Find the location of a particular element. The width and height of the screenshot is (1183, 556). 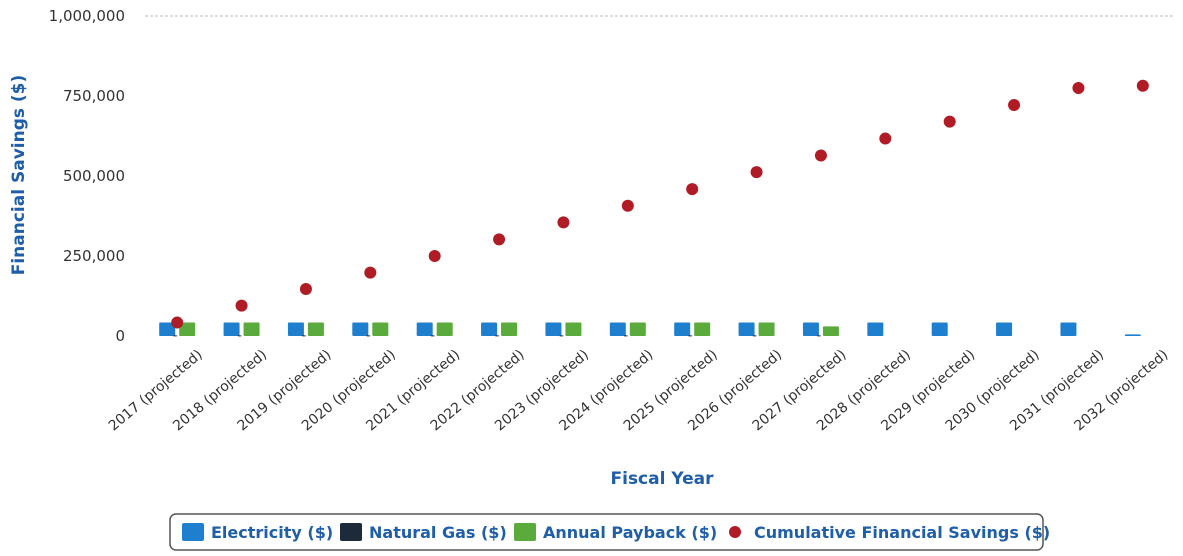

x-axis-title: Fiscal Year is located at coordinates (663, 479).